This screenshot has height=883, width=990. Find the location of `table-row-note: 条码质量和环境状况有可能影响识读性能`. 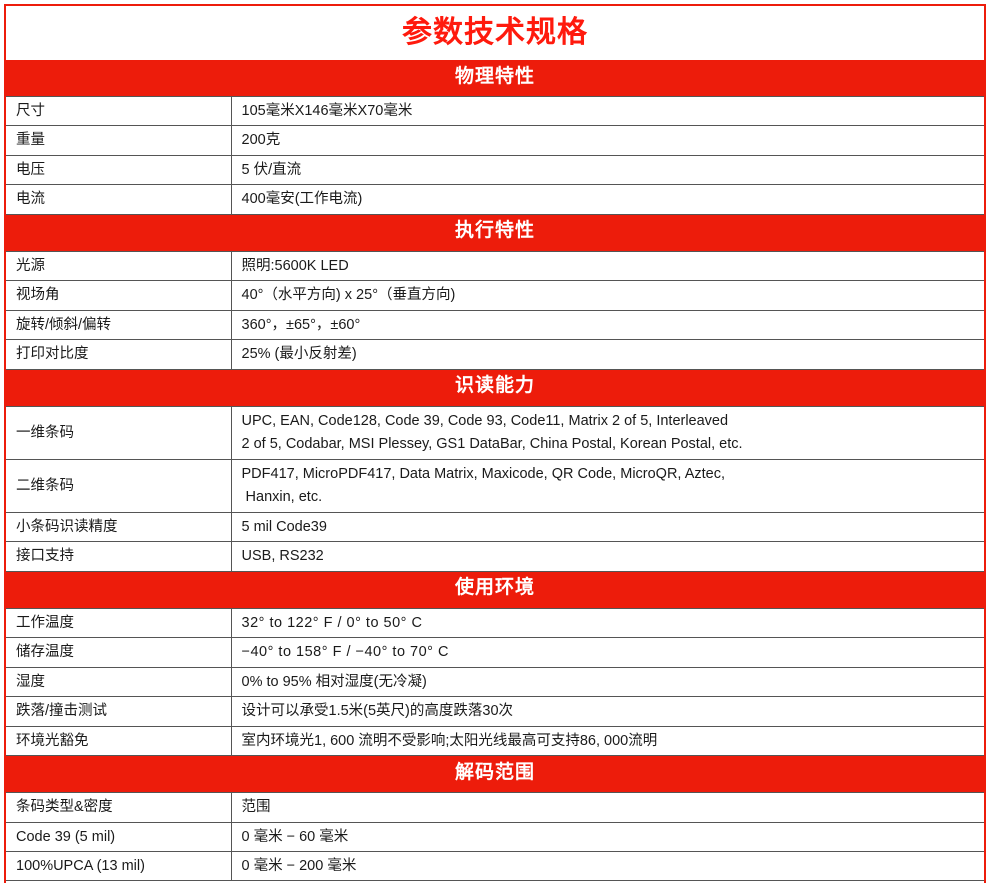

table-row-note: 条码质量和环境状况有可能影响识读性能 is located at coordinates (495, 881).